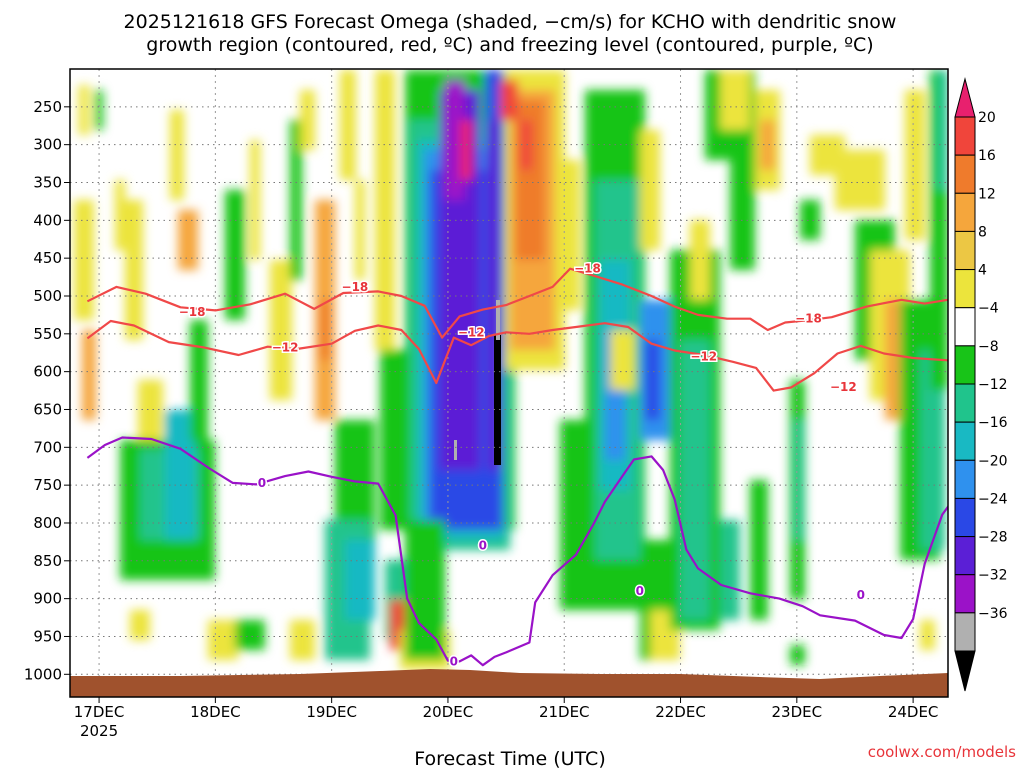  I want to click on y-tick-label: 300, so click(47, 145).